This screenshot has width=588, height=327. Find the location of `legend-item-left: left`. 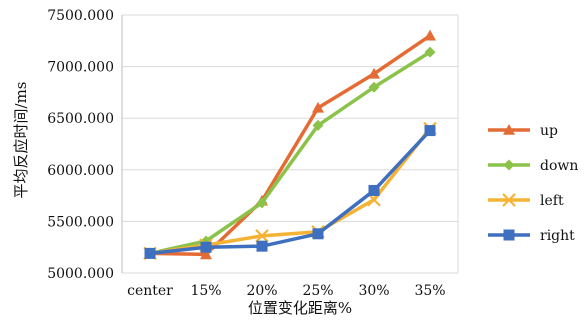

legend-item-left: left is located at coordinates (526, 201).